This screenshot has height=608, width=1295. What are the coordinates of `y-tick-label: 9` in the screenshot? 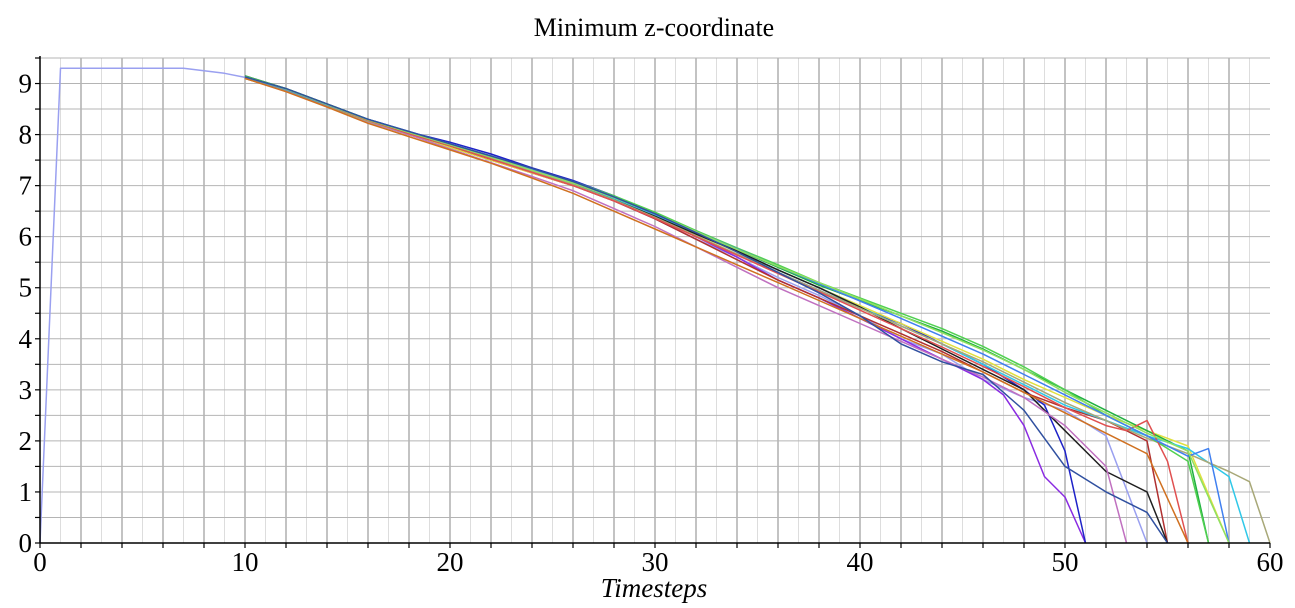 It's located at (26, 84).